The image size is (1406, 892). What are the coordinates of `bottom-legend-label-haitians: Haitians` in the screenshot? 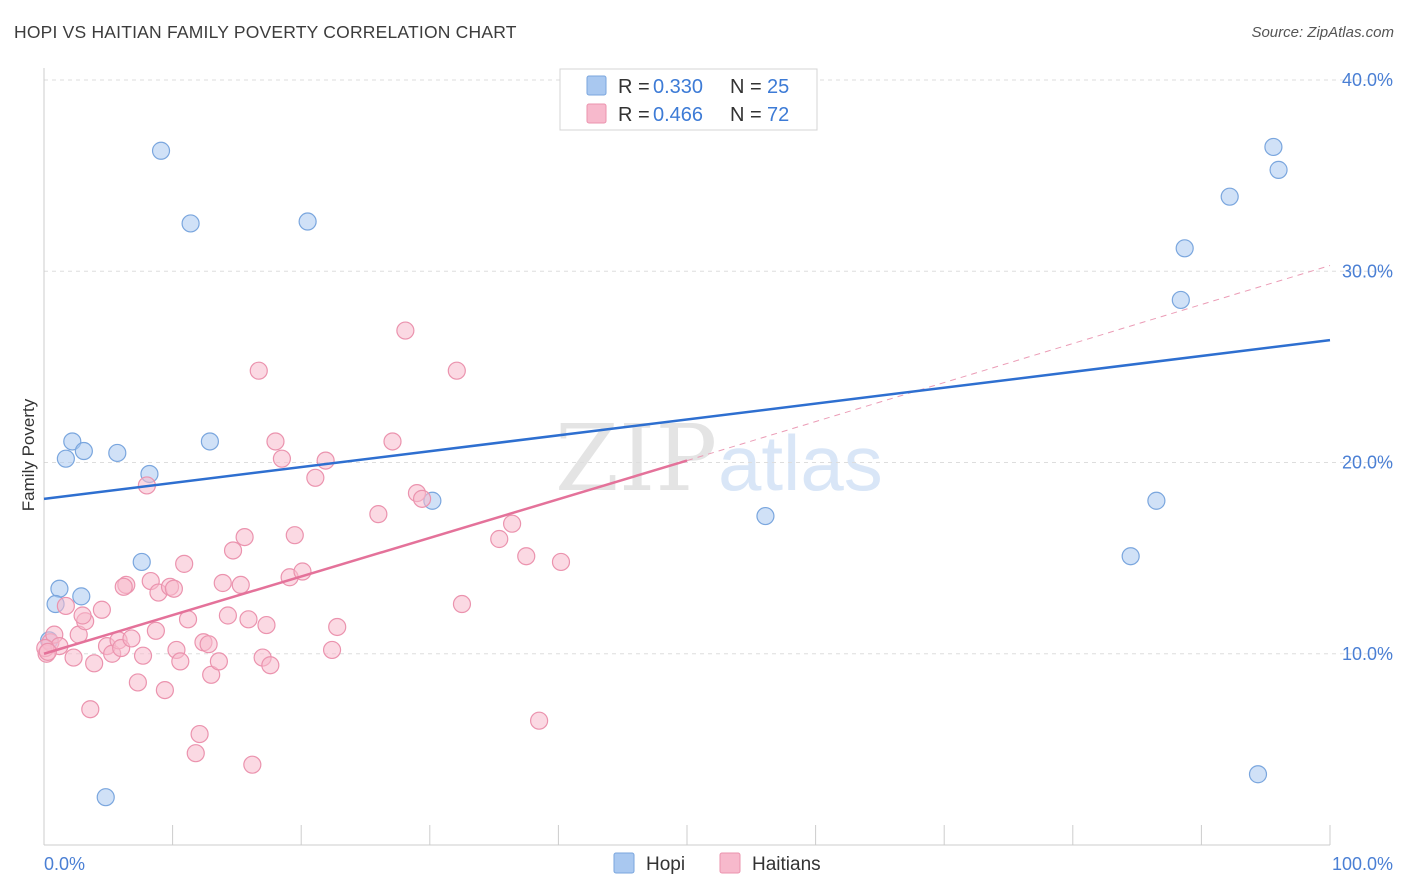 It's located at (786, 864).